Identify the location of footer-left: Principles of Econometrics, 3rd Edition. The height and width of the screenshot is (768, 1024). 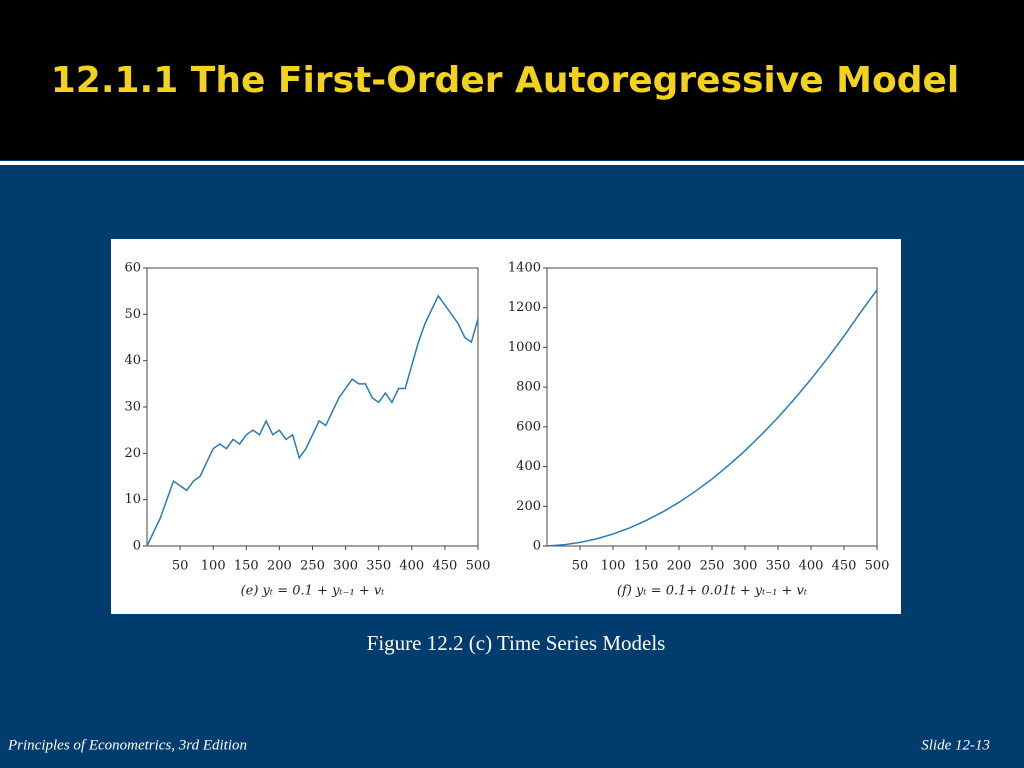
(127, 745).